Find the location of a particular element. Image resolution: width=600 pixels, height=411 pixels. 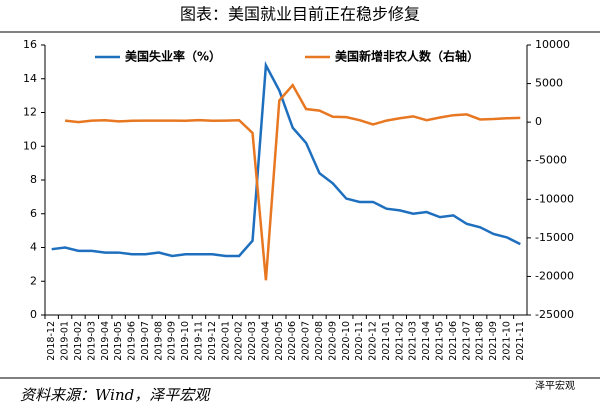

x-tick-label: 2021-05 is located at coordinates (439, 341).